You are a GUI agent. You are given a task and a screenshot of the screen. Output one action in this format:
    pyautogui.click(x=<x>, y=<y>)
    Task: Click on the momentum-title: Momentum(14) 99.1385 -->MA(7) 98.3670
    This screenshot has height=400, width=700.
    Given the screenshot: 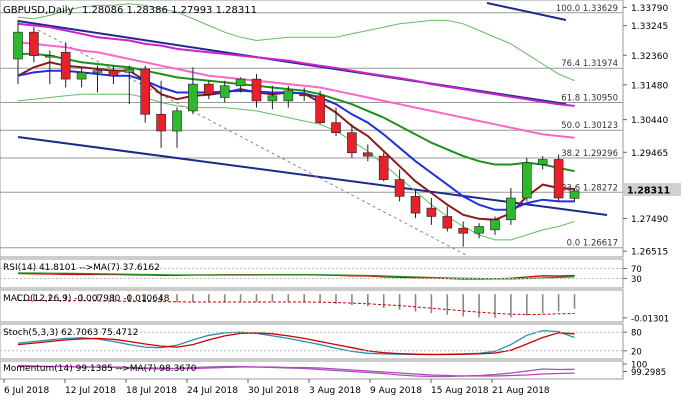 What is the action you would take?
    pyautogui.click(x=100, y=369)
    